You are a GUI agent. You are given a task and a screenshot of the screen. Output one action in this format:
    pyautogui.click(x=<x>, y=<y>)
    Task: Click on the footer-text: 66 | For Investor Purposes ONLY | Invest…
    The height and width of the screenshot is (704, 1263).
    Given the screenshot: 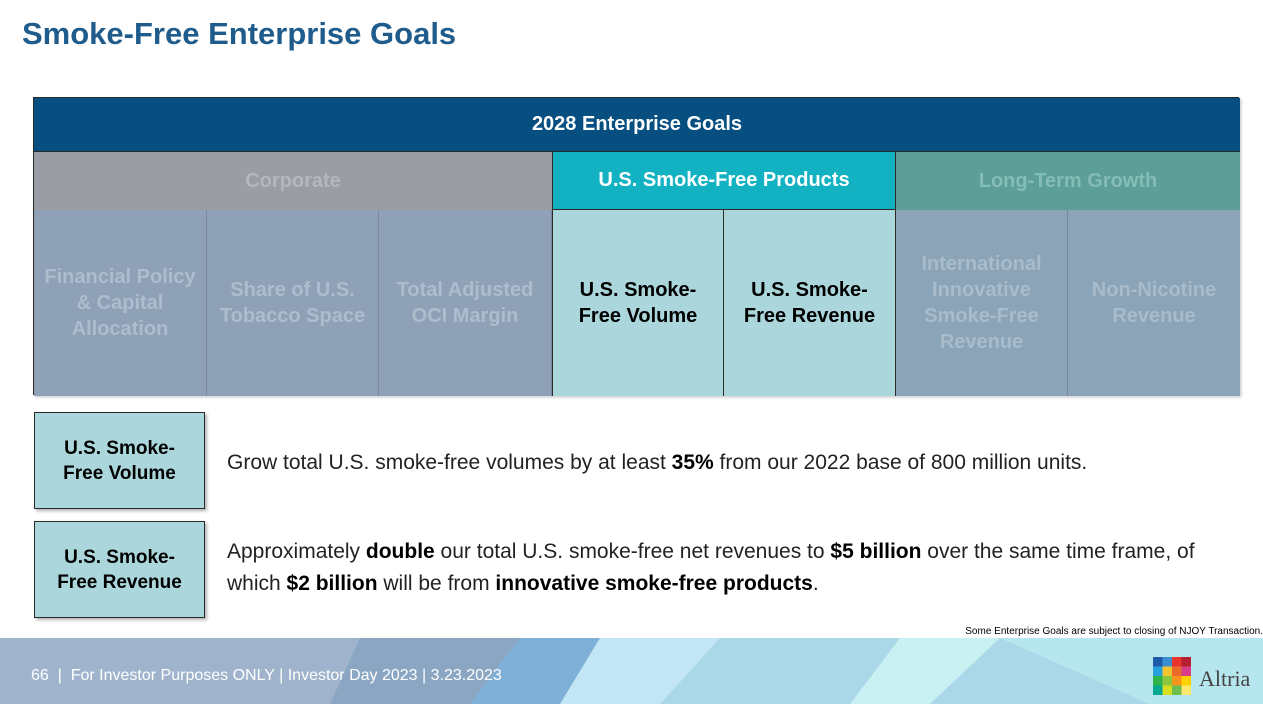 What is the action you would take?
    pyautogui.click(x=266, y=675)
    